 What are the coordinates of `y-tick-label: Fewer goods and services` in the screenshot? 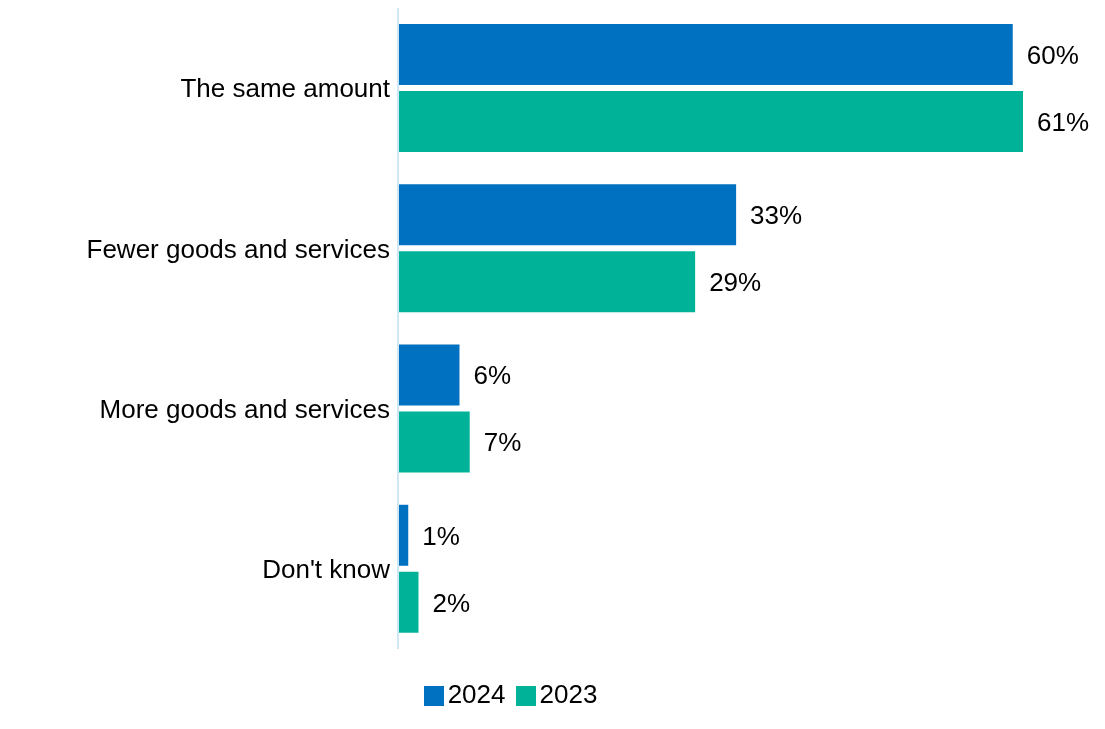 It's located at (238, 248).